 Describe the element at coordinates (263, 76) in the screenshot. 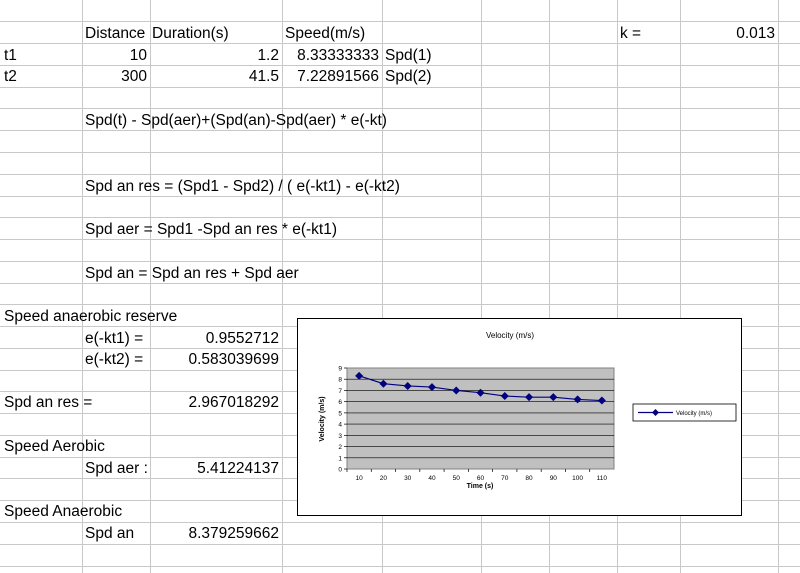

I see `cell-duration-t2: 41.5` at that location.